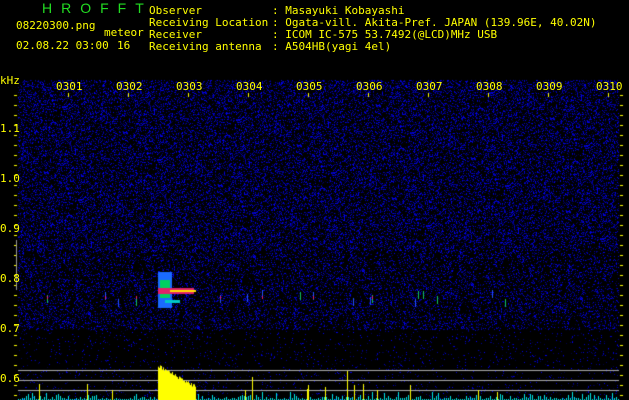 This screenshot has height=400, width=629. What do you see at coordinates (549, 86) in the screenshot?
I see `x-tick-label: 0309` at bounding box center [549, 86].